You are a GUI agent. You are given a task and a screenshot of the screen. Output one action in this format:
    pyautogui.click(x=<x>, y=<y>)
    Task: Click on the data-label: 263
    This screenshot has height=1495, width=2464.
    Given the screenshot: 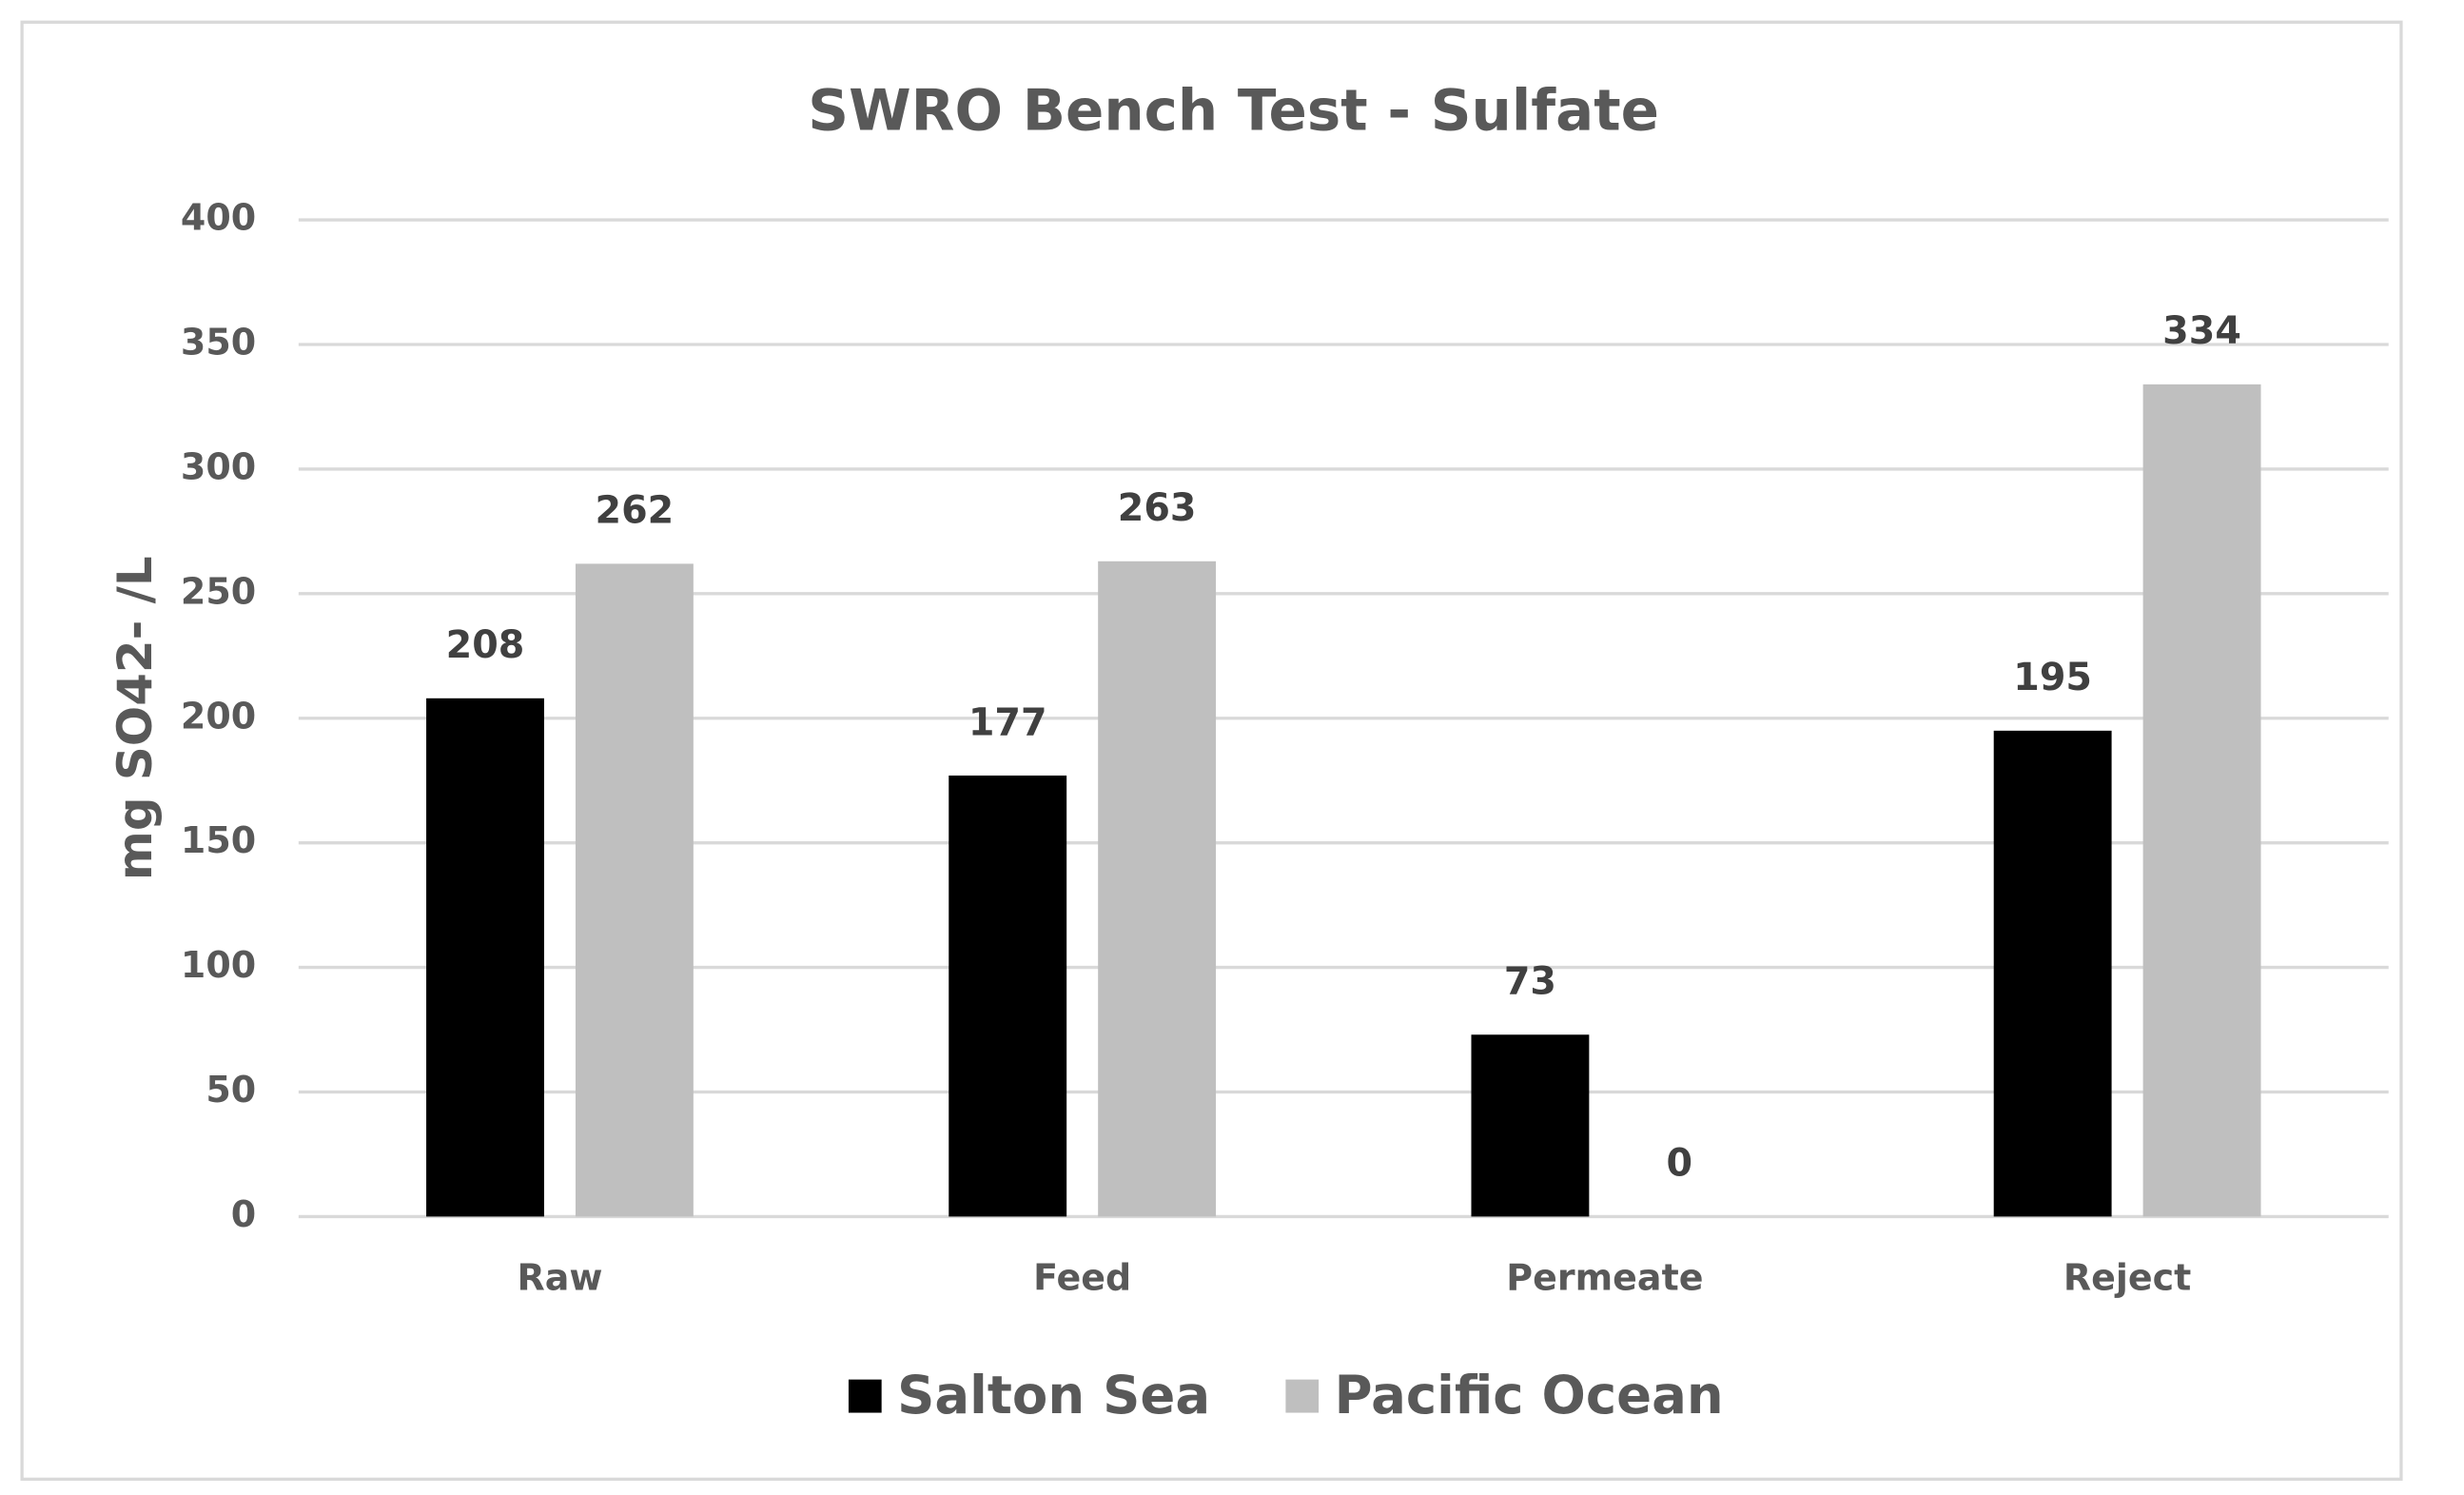 What is the action you would take?
    pyautogui.click(x=1157, y=508)
    